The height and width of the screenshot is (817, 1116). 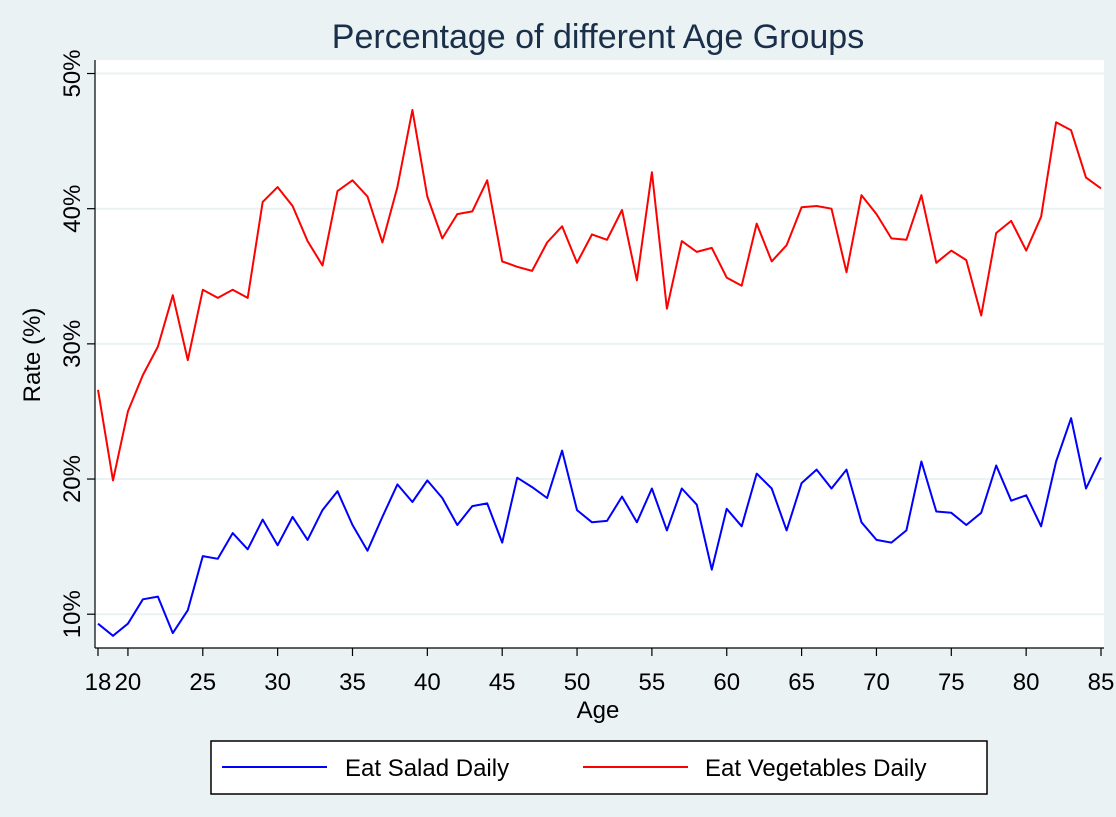 I want to click on y-tick-label: 30%, so click(x=72, y=344).